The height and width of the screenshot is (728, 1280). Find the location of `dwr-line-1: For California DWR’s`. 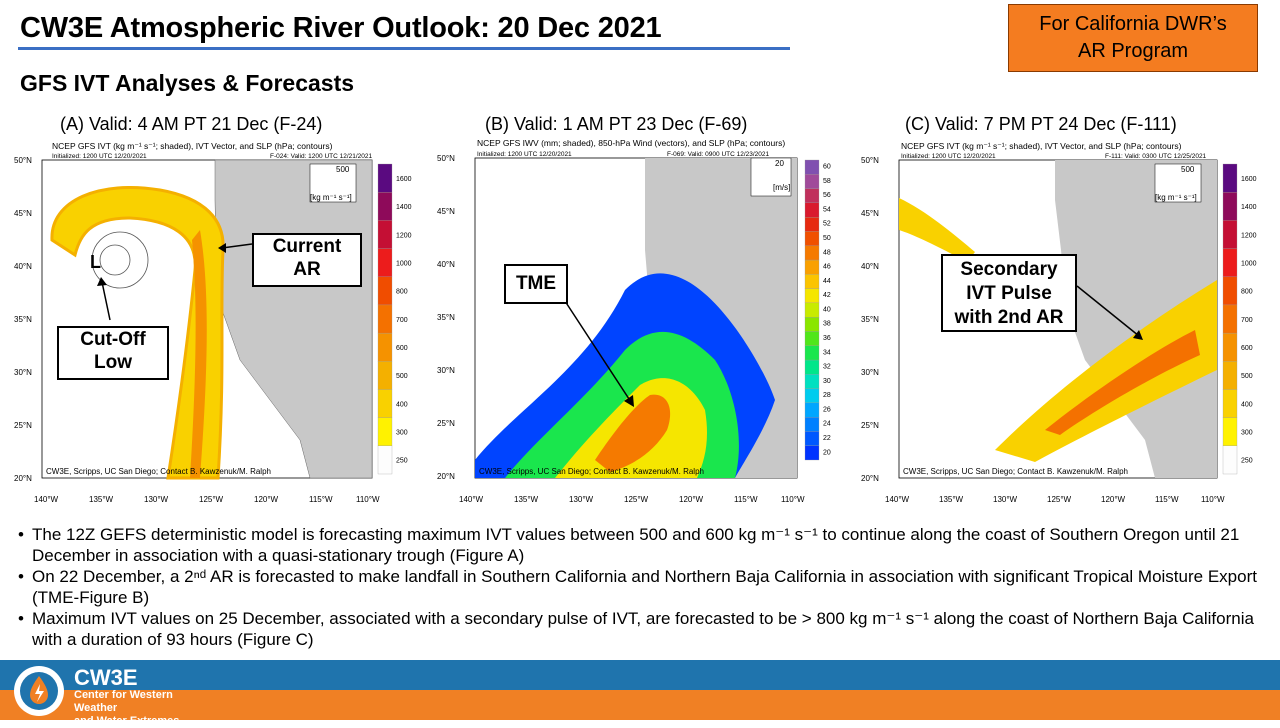

dwr-line-1: For California DWR’s is located at coordinates (1133, 24).